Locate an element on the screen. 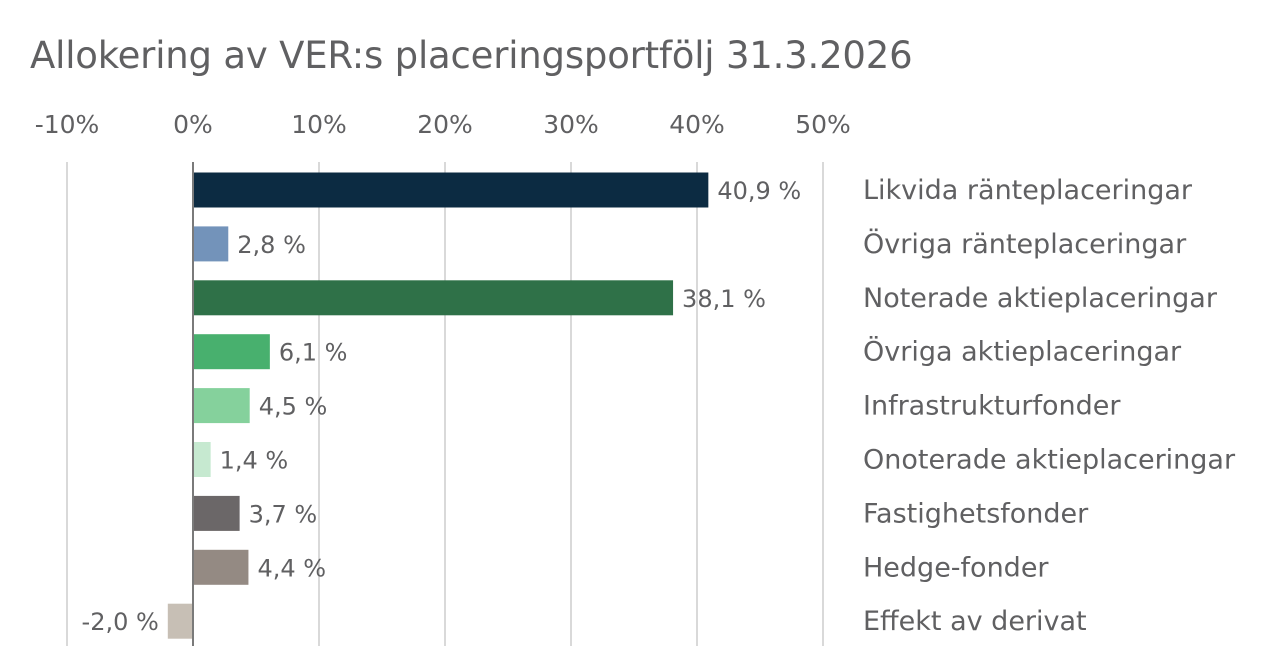 This screenshot has height=672, width=1288. value-label: -2,0 % is located at coordinates (120, 622).